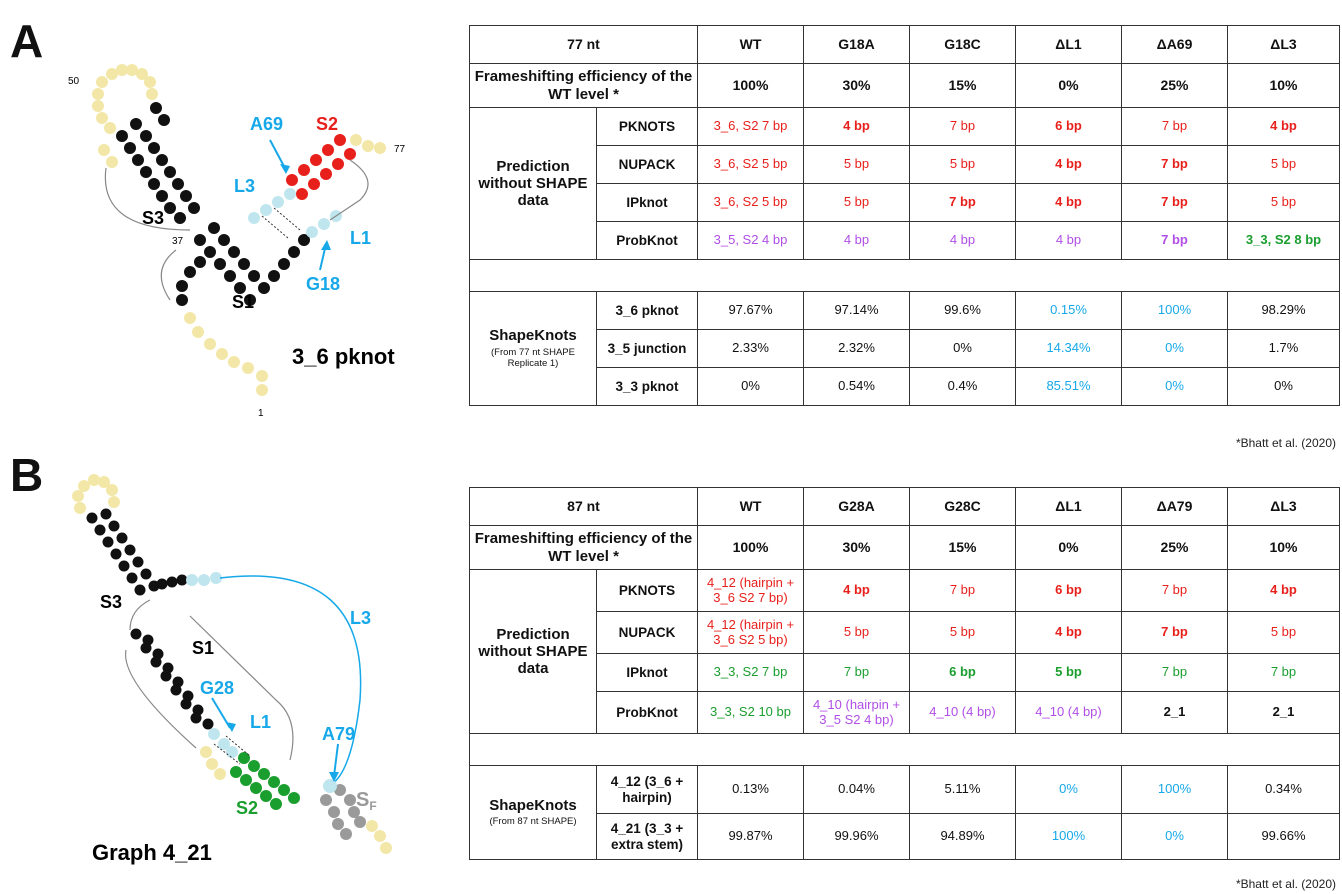 This screenshot has width=1342, height=894. Describe the element at coordinates (1068, 712) in the screenshot. I see `prediction-cell: 4_10 (4 bp)` at that location.